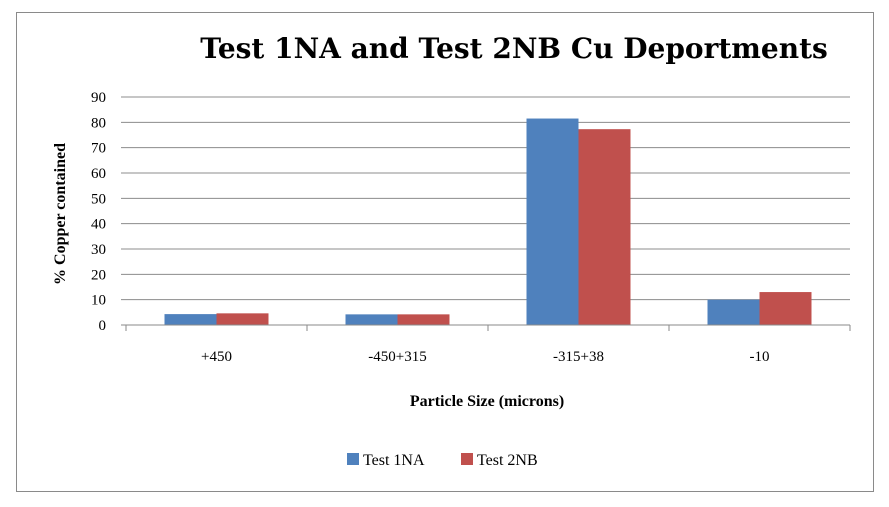 This screenshot has height=507, width=889. I want to click on legend-label: Test 2NB, so click(507, 460).